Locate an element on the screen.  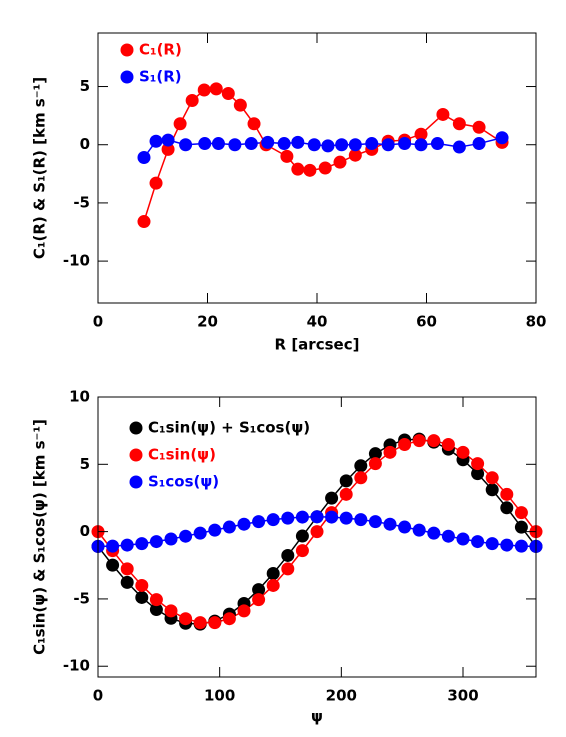
x-tick-label: 200 is located at coordinates (341, 696).